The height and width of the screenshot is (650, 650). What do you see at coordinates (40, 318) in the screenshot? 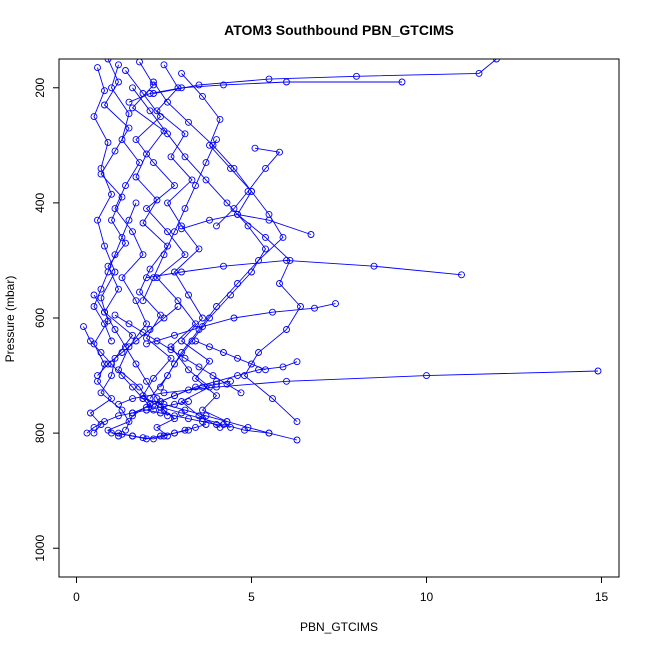
I see `y-tick-label: 600` at bounding box center [40, 318].